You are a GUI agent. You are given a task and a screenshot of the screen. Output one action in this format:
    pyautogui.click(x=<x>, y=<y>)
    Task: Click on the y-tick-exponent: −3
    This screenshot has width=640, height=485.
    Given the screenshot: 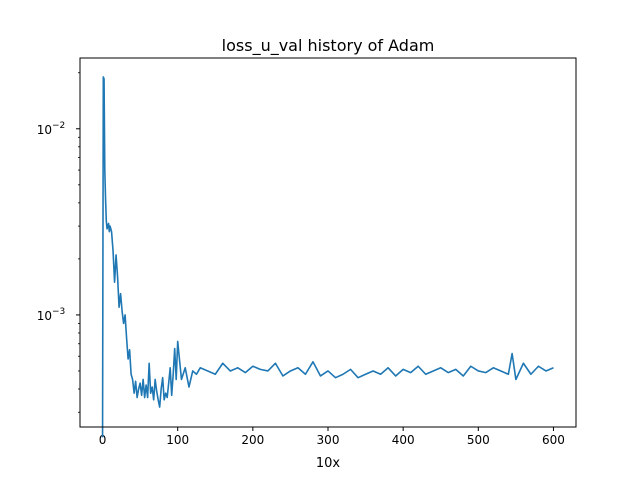 What is the action you would take?
    pyautogui.click(x=58, y=312)
    